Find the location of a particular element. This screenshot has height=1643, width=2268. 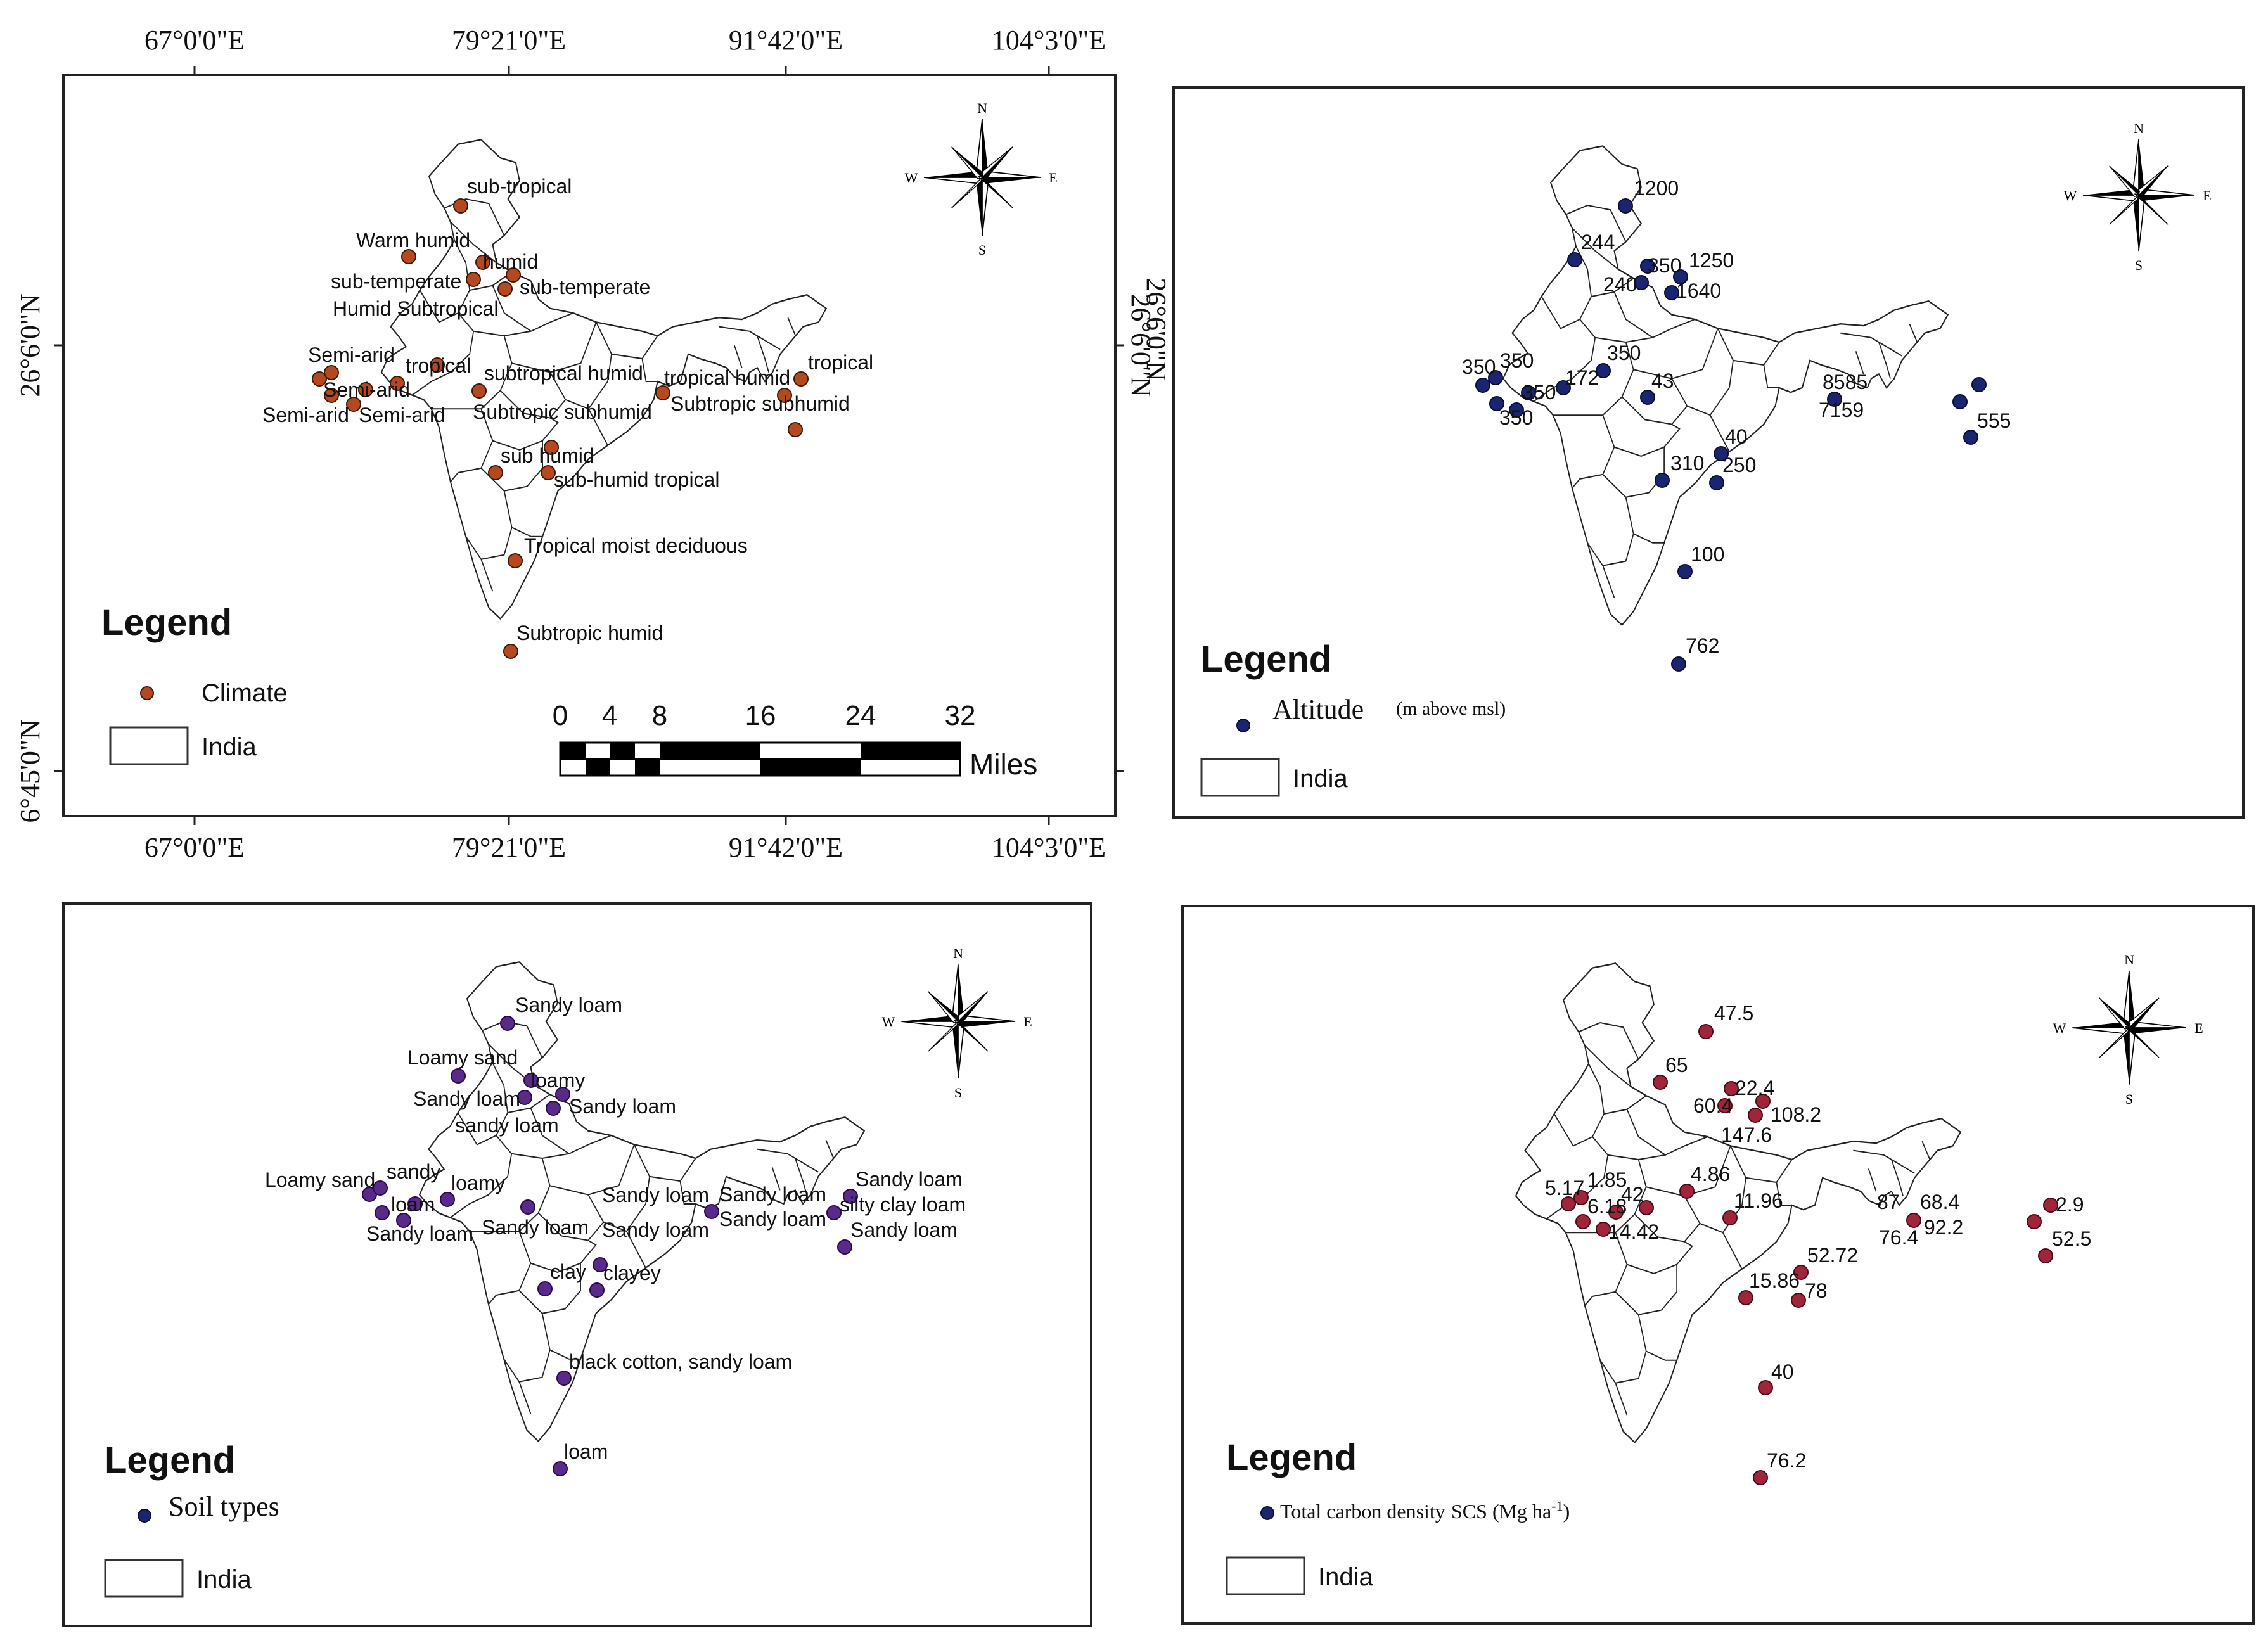

point-label: humid is located at coordinates (510, 261).